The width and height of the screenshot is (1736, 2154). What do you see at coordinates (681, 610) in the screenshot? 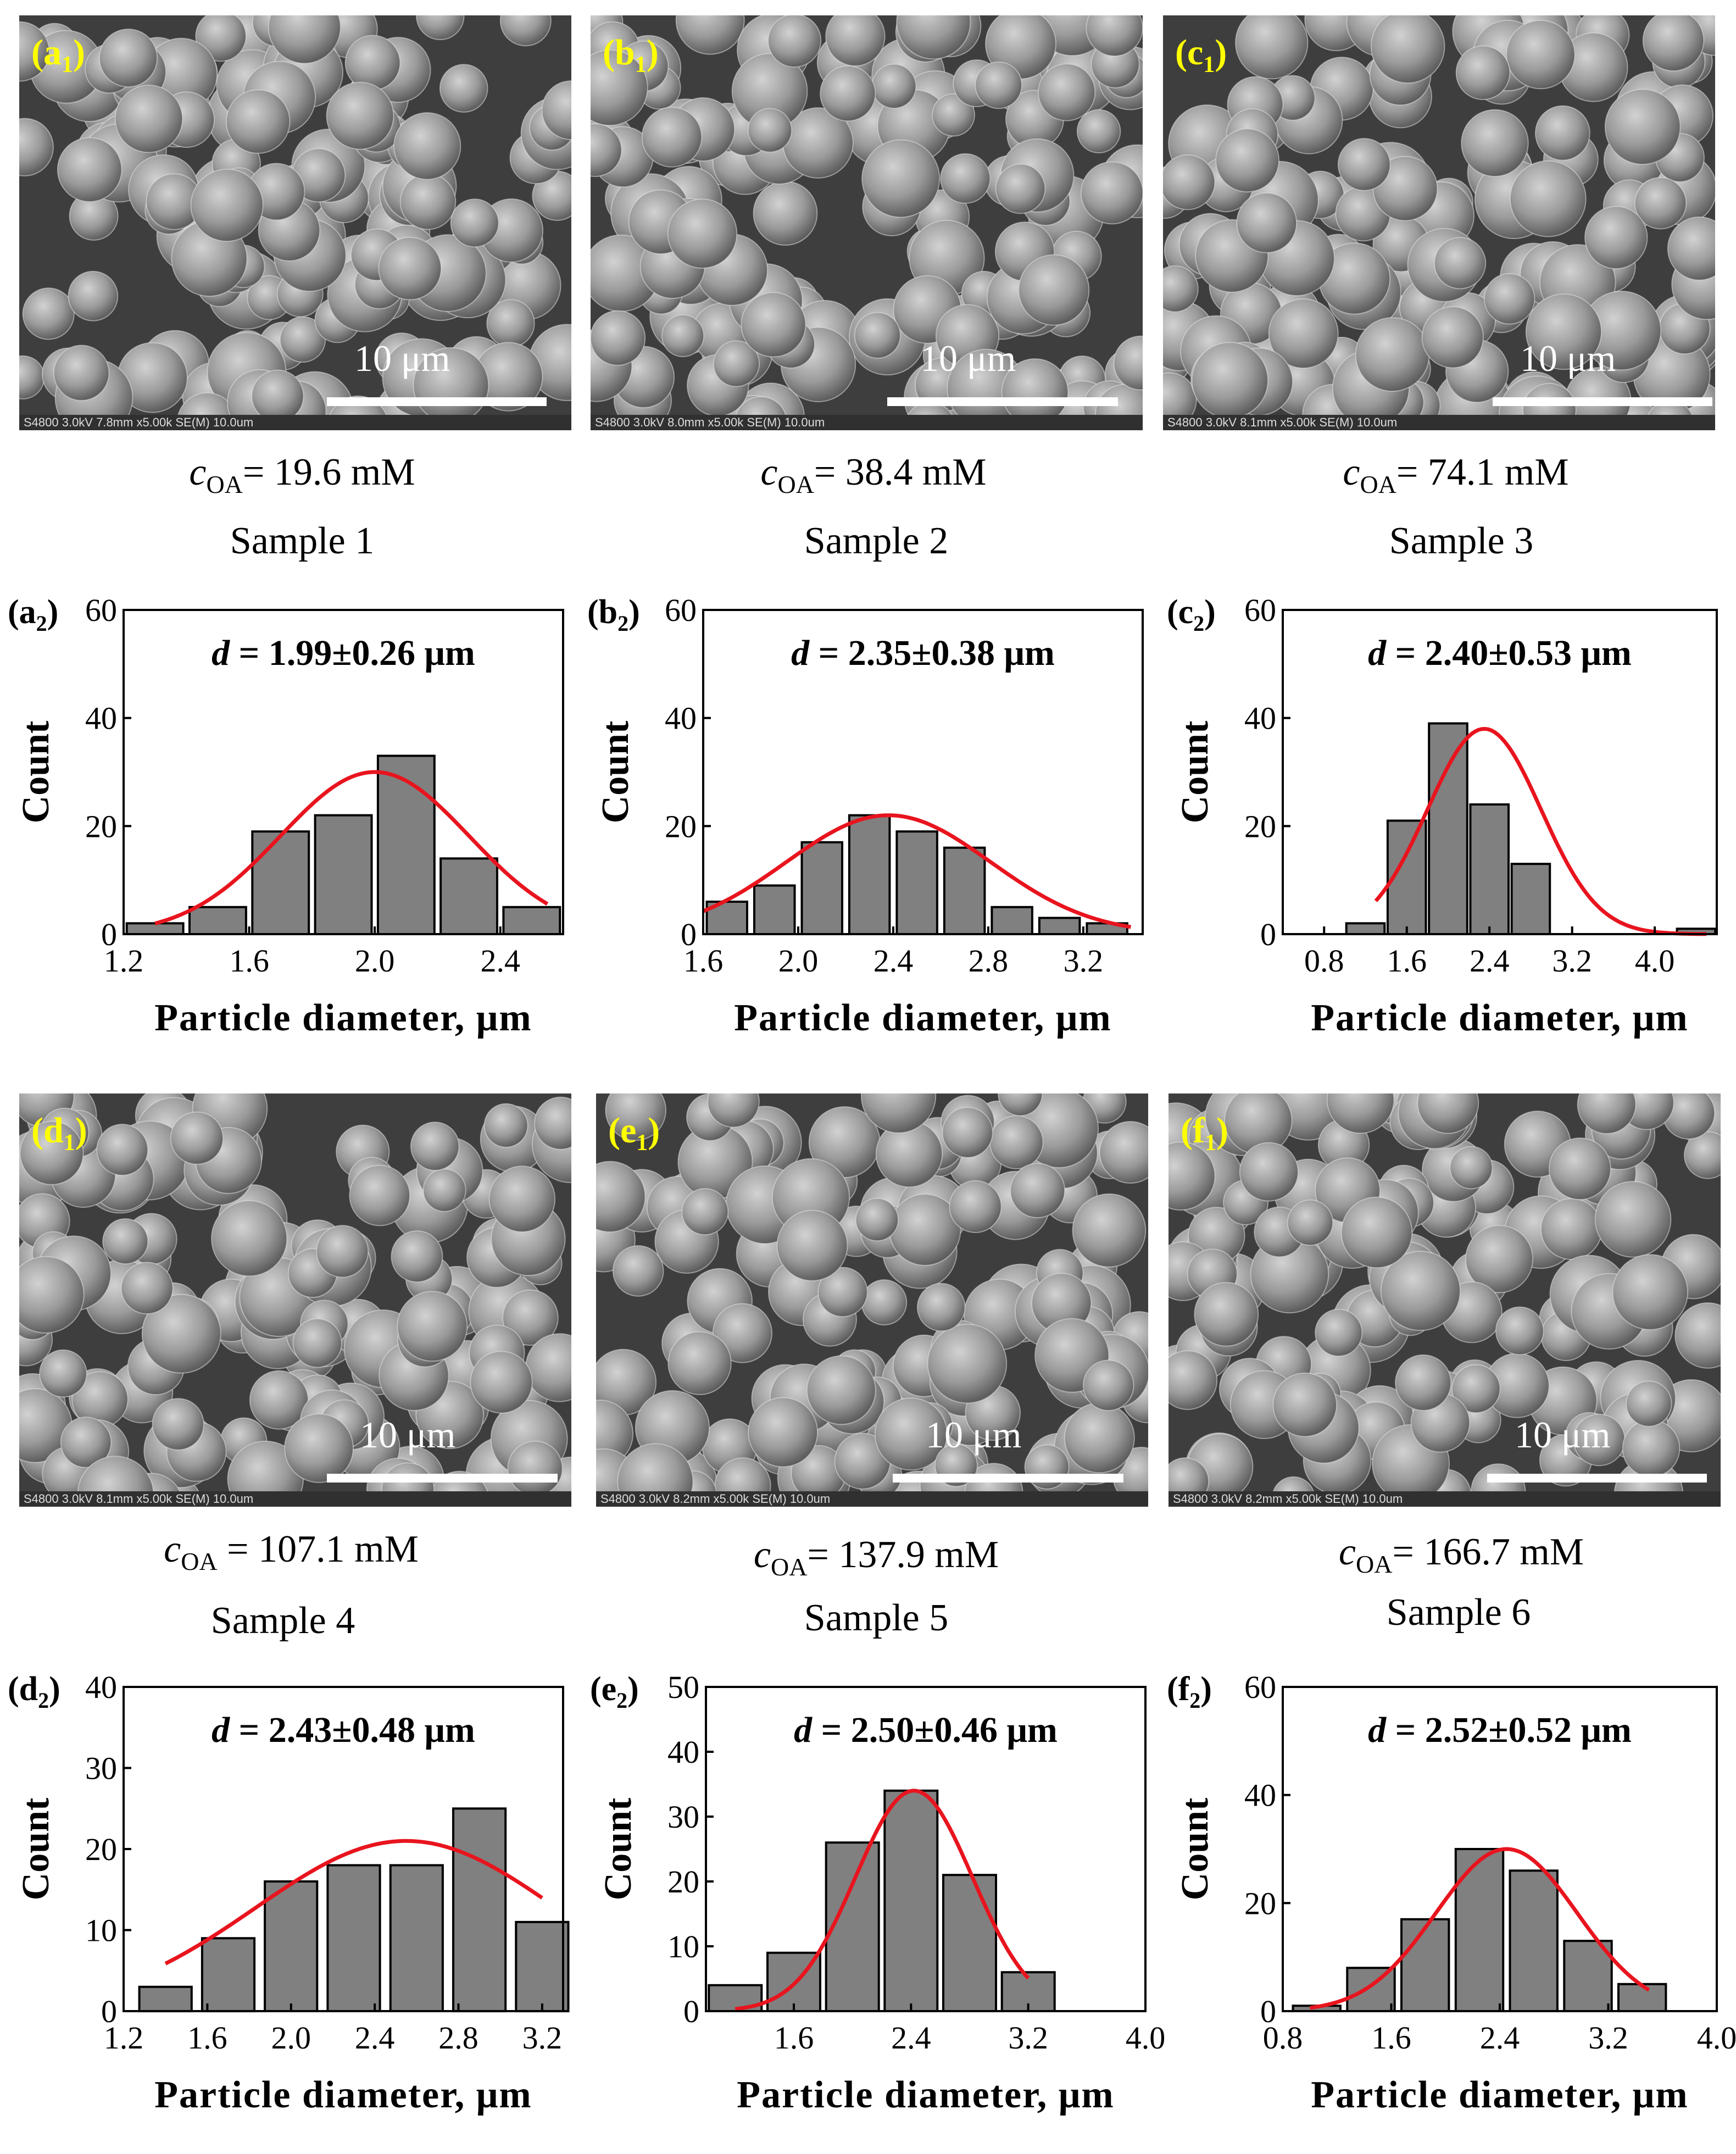
I see `y-tick-label: 60` at bounding box center [681, 610].